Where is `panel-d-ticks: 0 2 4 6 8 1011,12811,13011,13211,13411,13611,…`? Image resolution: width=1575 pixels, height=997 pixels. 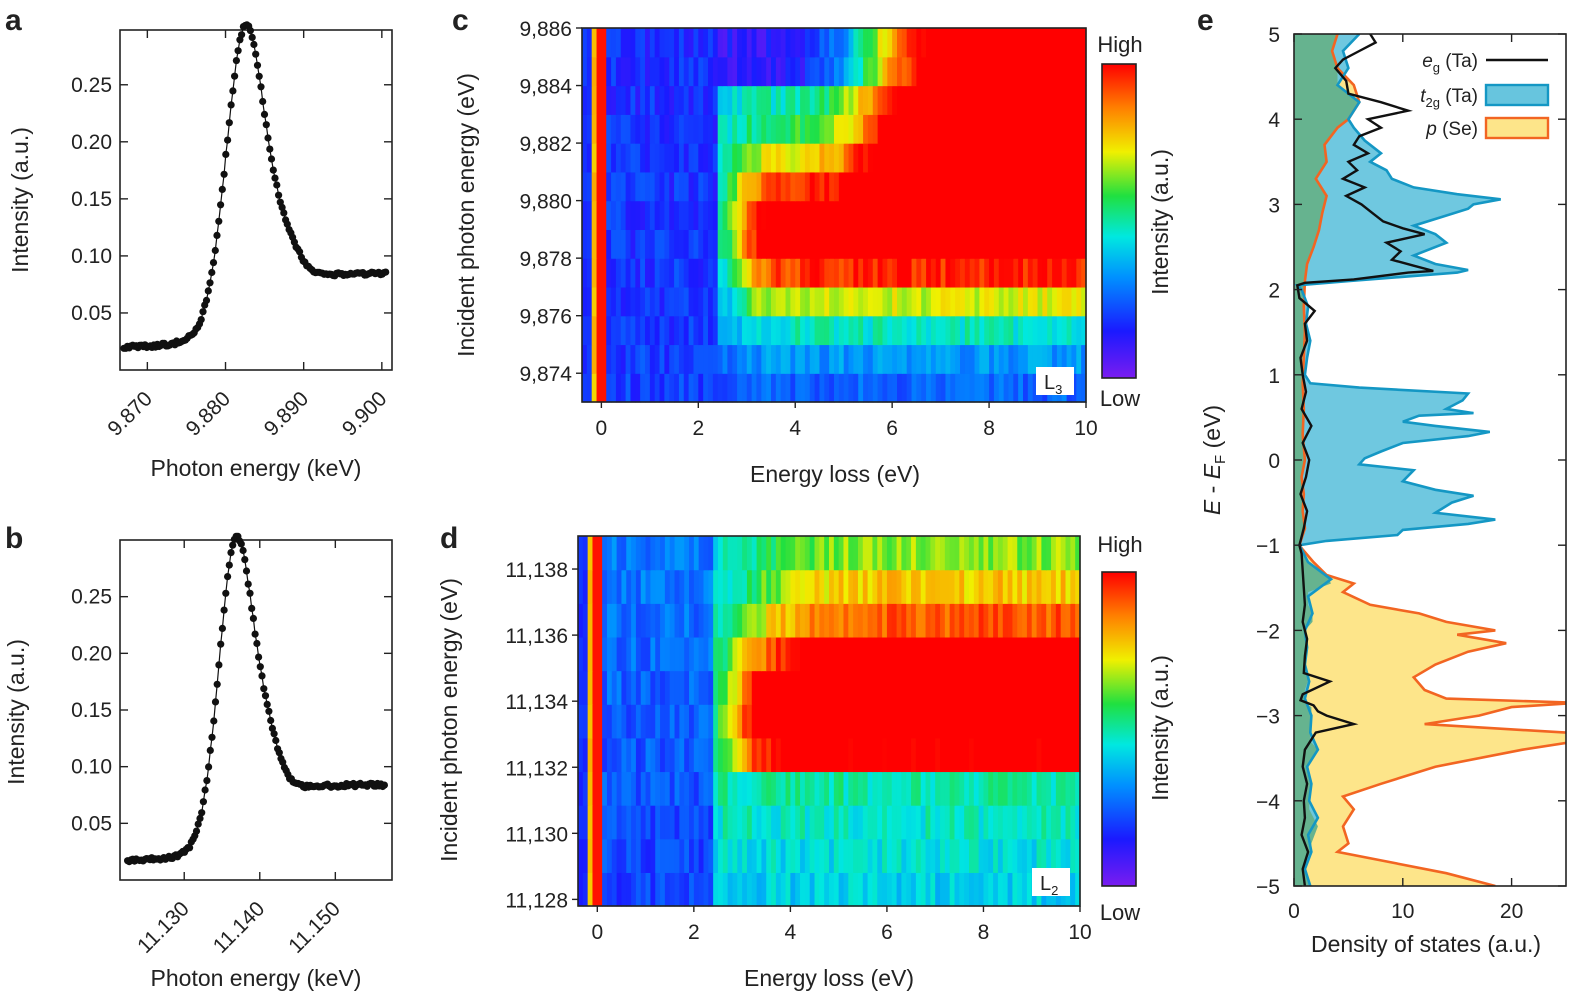 panel-d-ticks: 0 2 4 6 8 1011,12811,13011,13211,13411,13611,… is located at coordinates (798, 751).